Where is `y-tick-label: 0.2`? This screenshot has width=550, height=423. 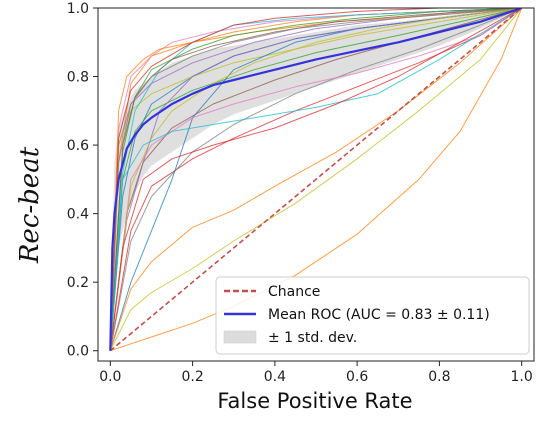
y-tick-label: 0.2 is located at coordinates (78, 283).